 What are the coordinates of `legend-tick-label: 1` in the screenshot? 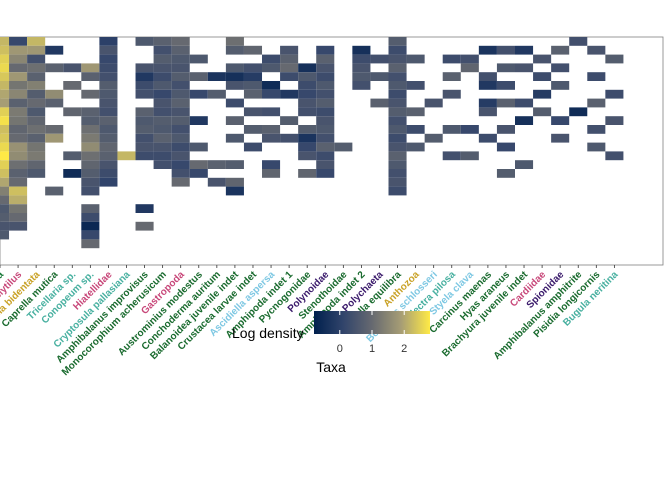 It's located at (372, 349).